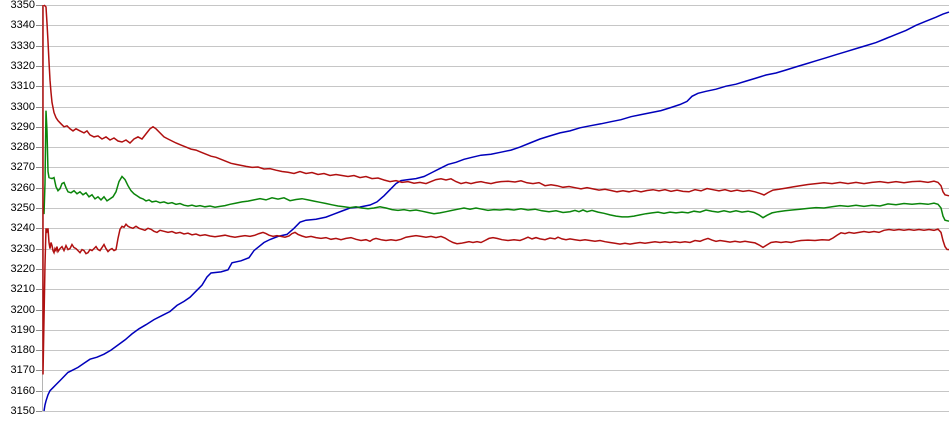  What do you see at coordinates (22, 390) in the screenshot?
I see `y-axis-label: 3160` at bounding box center [22, 390].